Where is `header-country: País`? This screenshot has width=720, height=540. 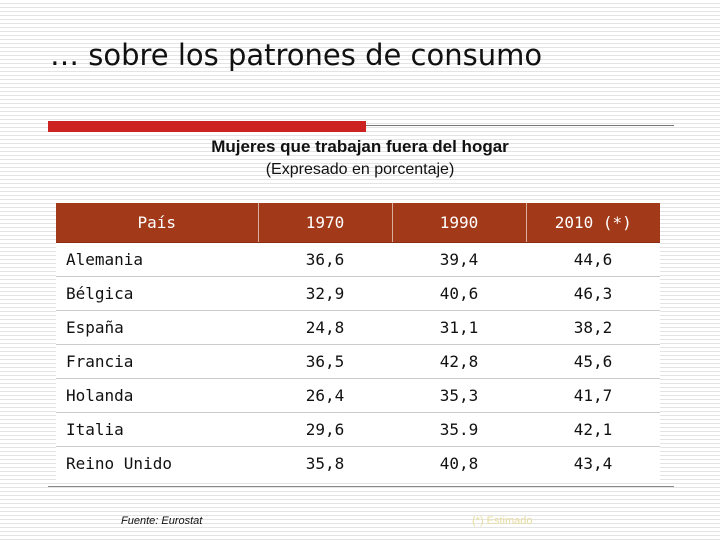
header-country: País is located at coordinates (157, 223).